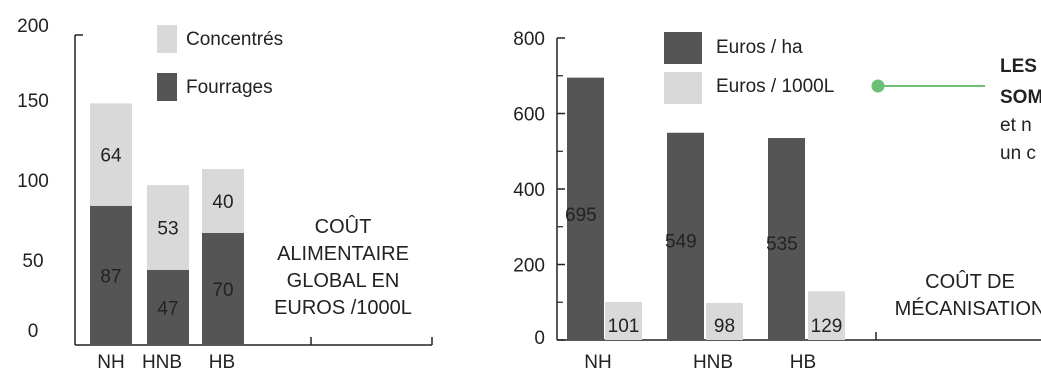 Image resolution: width=1041 pixels, height=372 pixels. What do you see at coordinates (683, 48) in the screenshot?
I see `legend-swatch-euros-ha` at bounding box center [683, 48].